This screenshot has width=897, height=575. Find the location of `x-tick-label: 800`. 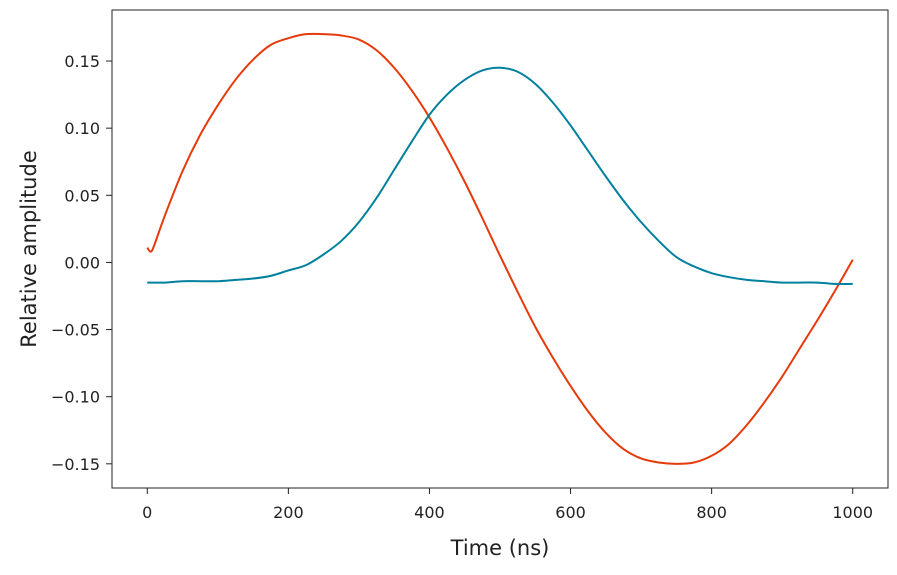

x-tick-label: 800 is located at coordinates (711, 512).